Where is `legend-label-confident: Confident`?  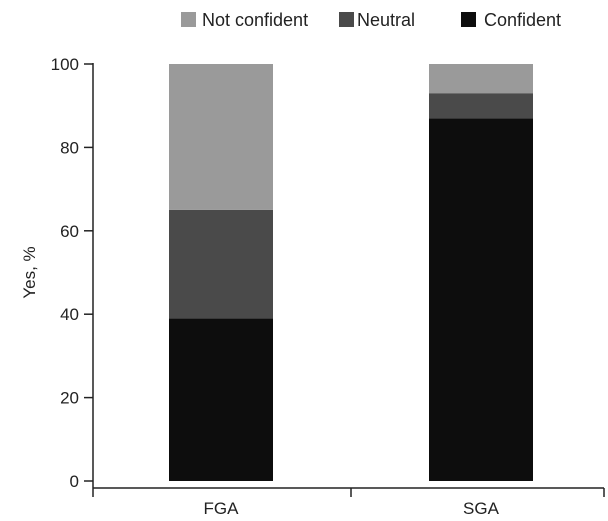
legend-label-confident: Confident is located at coordinates (522, 20).